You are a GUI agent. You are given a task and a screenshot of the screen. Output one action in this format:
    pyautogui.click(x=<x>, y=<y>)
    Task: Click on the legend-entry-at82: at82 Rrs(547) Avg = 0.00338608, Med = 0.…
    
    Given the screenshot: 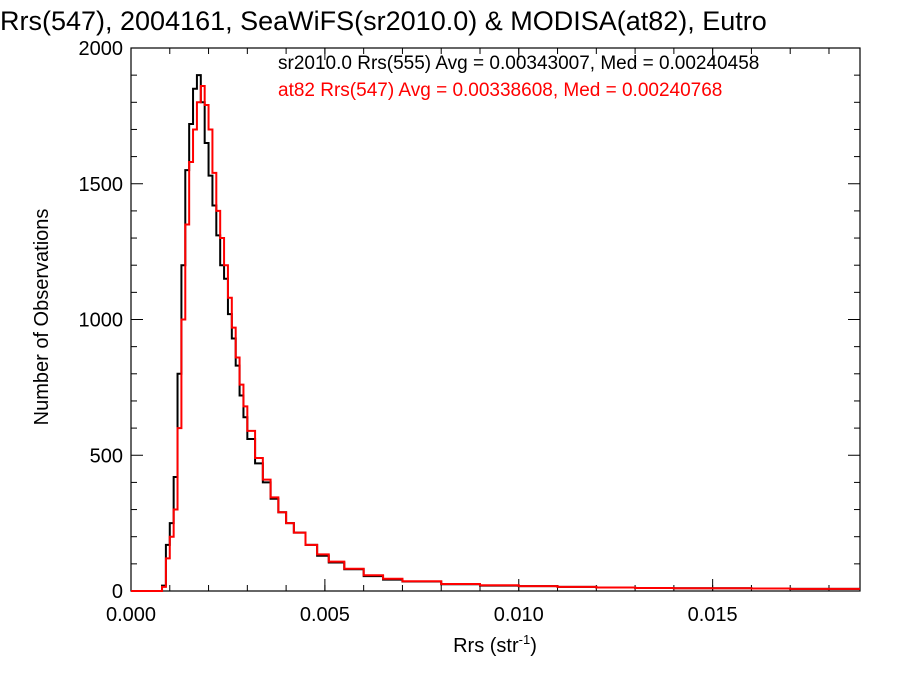 What is the action you would take?
    pyautogui.click(x=500, y=90)
    